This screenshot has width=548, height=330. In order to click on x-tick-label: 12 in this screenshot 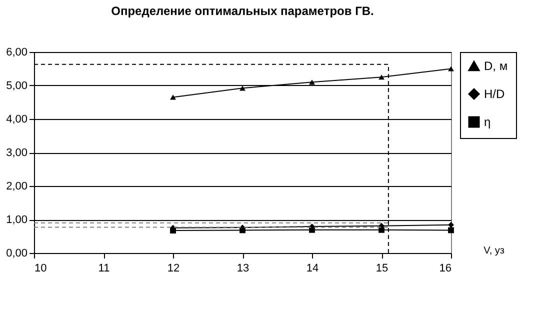, I will do `click(173, 268)`.